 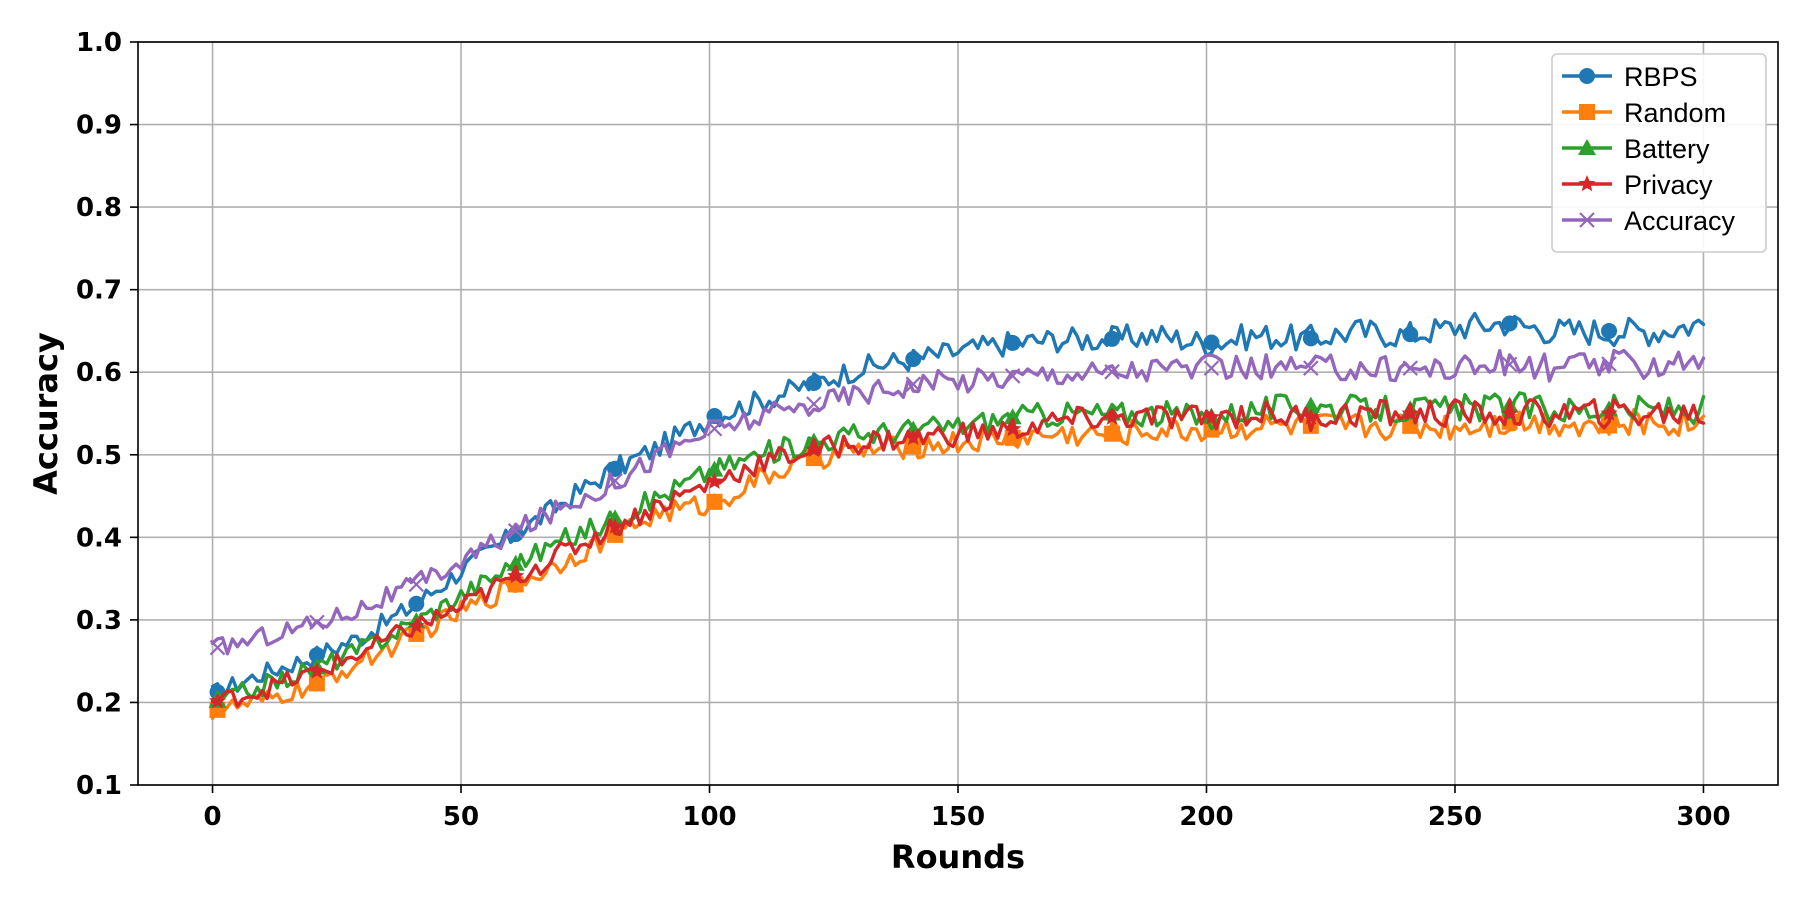 I want to click on legend-item-accuracy: Accuracy, so click(x=1649, y=221).